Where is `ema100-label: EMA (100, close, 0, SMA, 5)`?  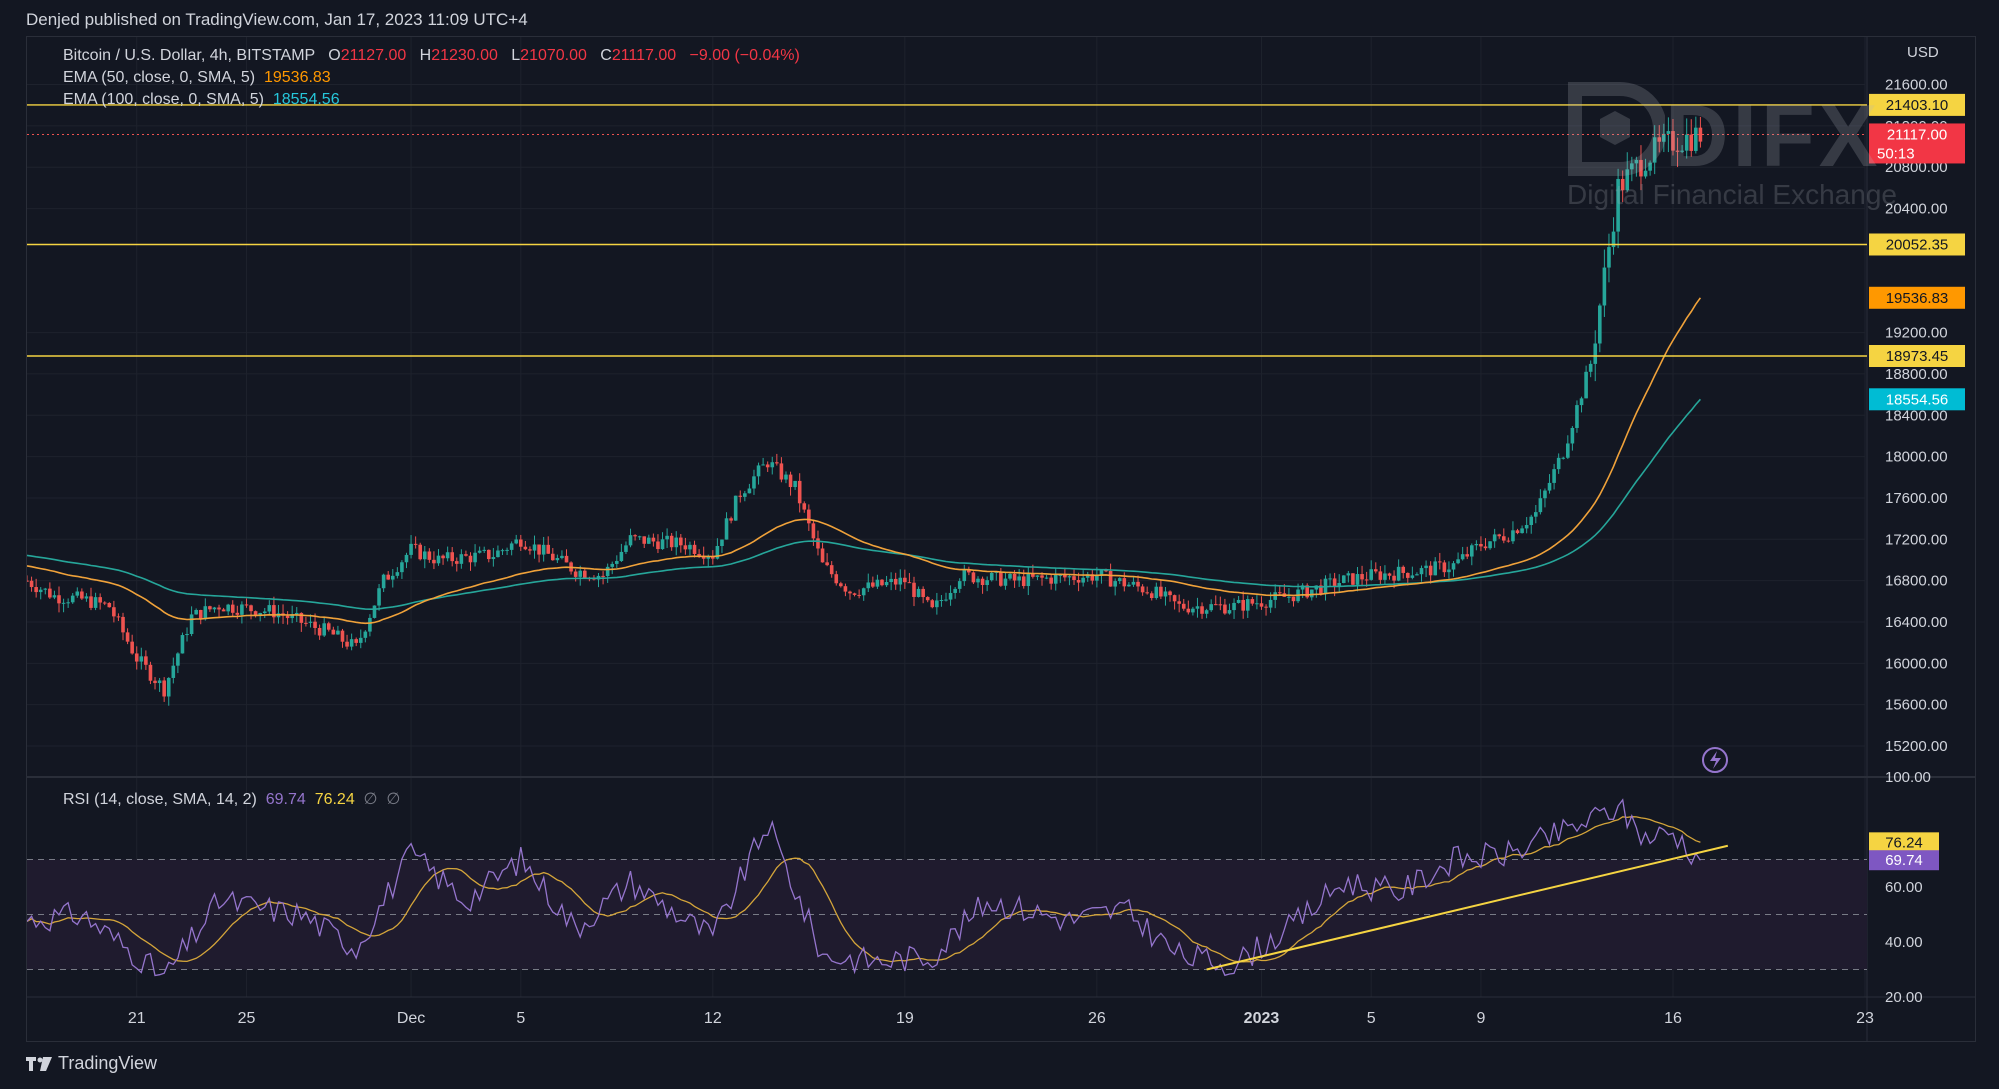
ema100-label: EMA (100, close, 0, SMA, 5) is located at coordinates (163, 99).